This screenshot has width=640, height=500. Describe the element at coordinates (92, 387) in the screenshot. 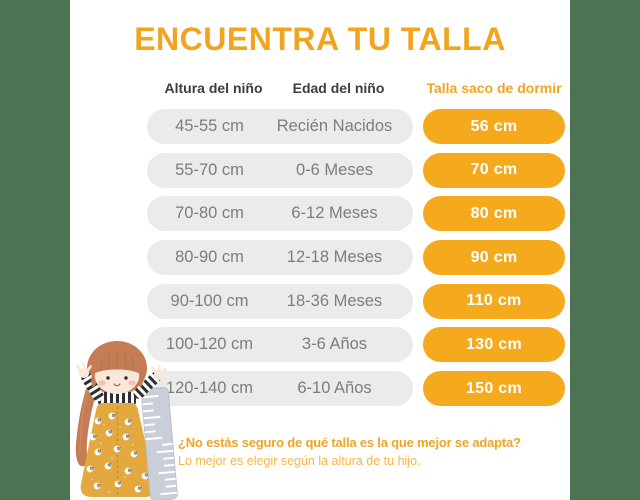

I see `girl-left-arm` at that location.